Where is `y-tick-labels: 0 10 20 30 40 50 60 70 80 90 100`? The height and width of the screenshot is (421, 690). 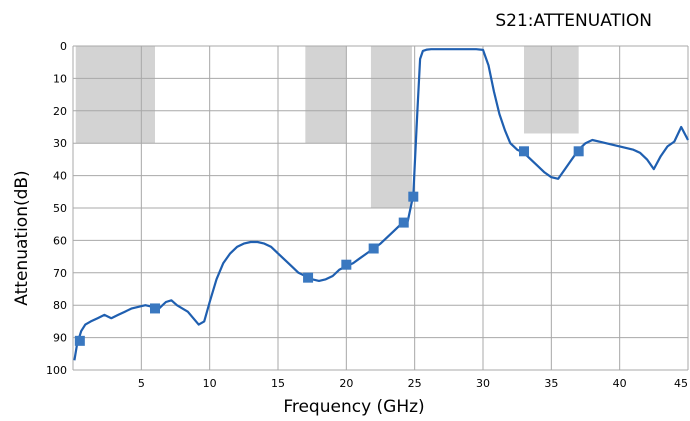 y-tick-labels: 0 10 20 30 40 50 60 70 80 90 100 is located at coordinates (56, 208).